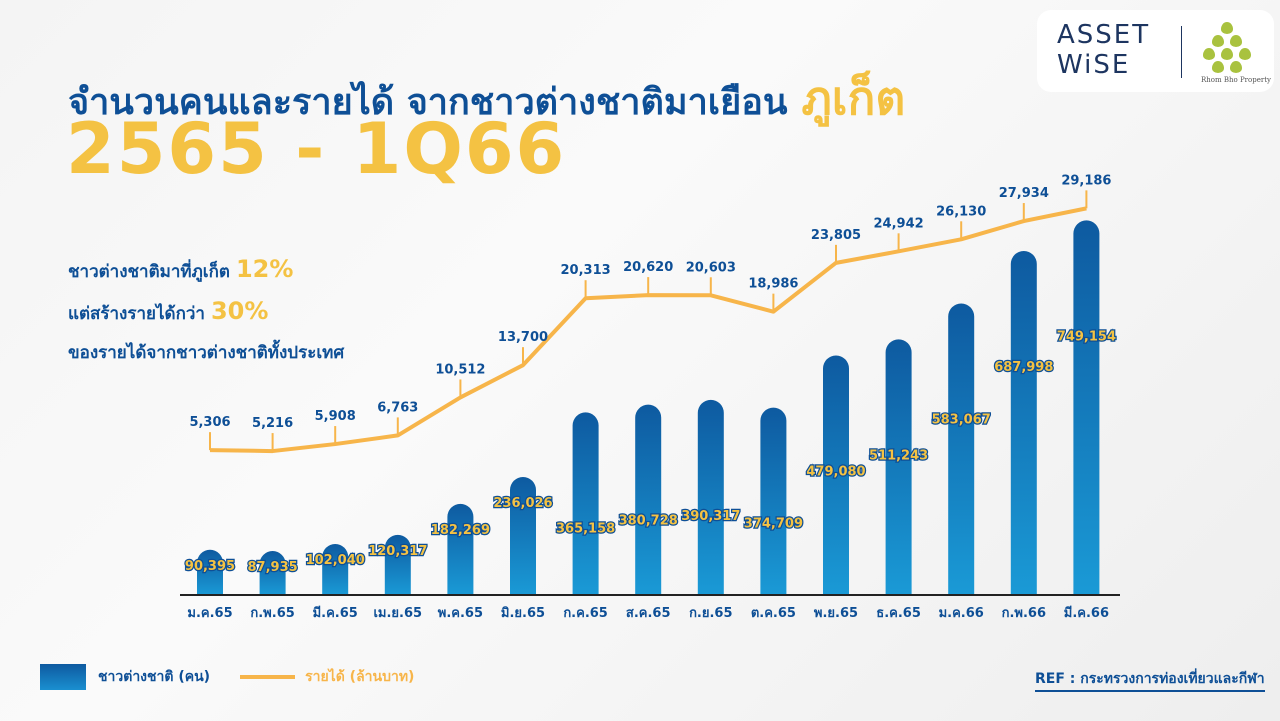 The height and width of the screenshot is (721, 1280). What do you see at coordinates (1024, 613) in the screenshot?
I see `x-tick-label: ก.พ.66` at bounding box center [1024, 613].